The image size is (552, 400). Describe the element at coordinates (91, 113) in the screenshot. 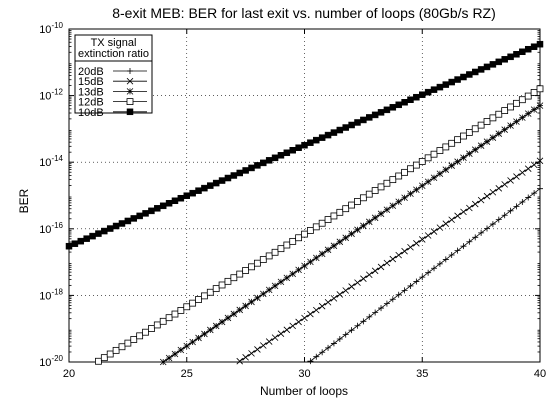

I see `legend-label: 10dB` at that location.